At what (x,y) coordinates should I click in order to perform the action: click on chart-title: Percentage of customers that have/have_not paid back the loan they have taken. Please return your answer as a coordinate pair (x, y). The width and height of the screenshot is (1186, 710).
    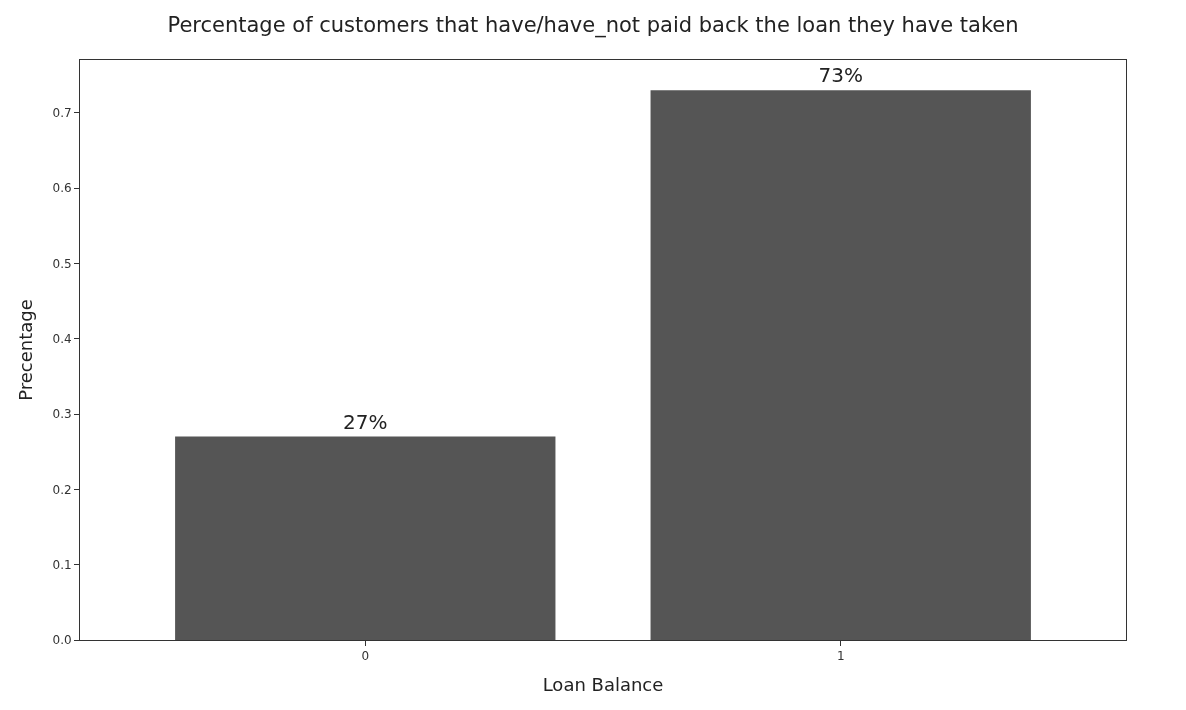
    Looking at the image, I should click on (593, 26).